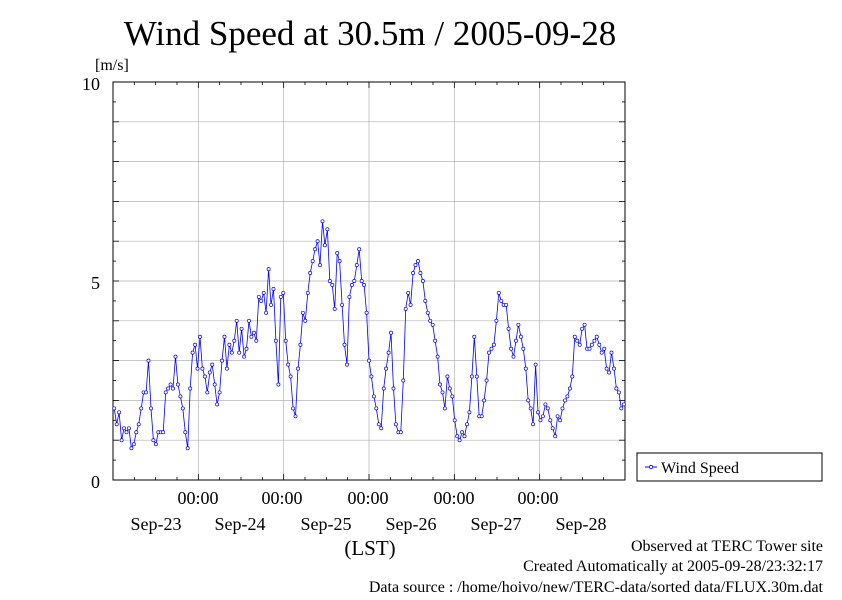  Describe the element at coordinates (112, 65) in the screenshot. I see `y-axis-unit-label: [m/s]` at that location.